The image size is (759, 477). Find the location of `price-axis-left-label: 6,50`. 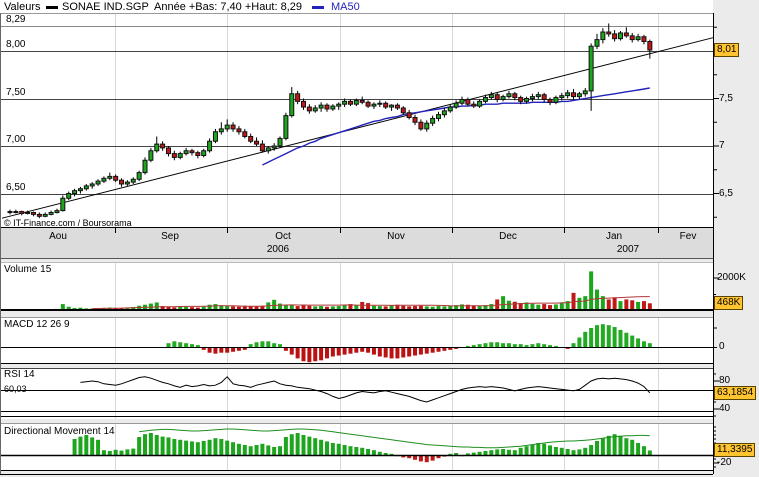

price-axis-left-label: 6,50 is located at coordinates (16, 187).